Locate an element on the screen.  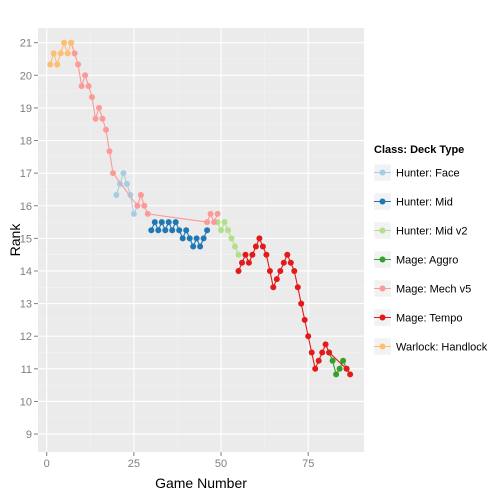
x-axis-ticks: 0 25 50 75 is located at coordinates (179, 461).